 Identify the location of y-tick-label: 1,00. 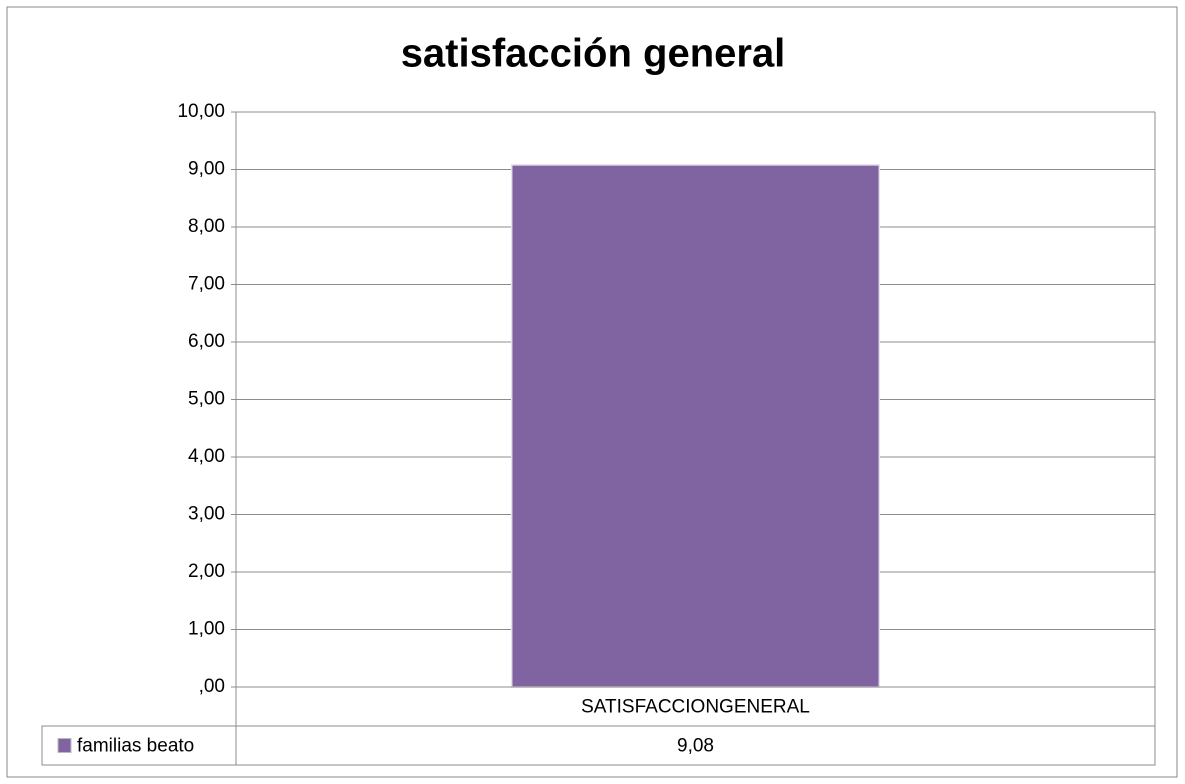
(206, 629).